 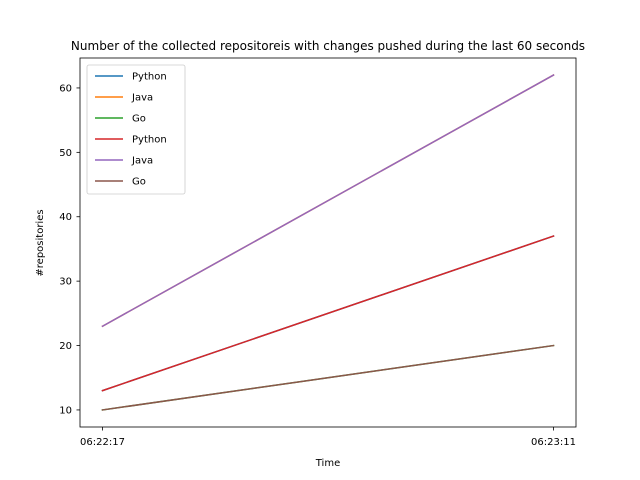 What do you see at coordinates (149, 140) in the screenshot?
I see `legend-label-4: Python` at bounding box center [149, 140].